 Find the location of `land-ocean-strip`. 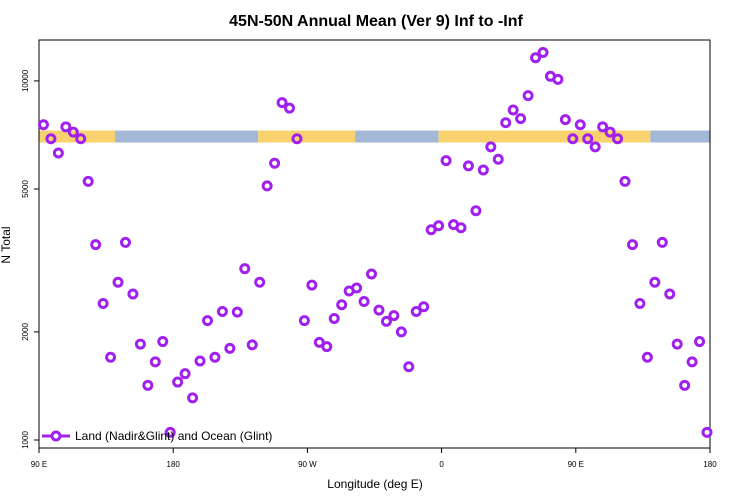

land-ocean-strip is located at coordinates (374, 136).